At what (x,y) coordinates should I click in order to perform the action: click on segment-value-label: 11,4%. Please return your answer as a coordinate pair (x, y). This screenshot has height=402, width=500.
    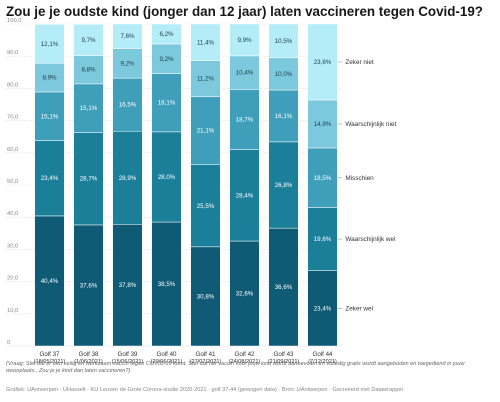
    Looking at the image, I should click on (206, 42).